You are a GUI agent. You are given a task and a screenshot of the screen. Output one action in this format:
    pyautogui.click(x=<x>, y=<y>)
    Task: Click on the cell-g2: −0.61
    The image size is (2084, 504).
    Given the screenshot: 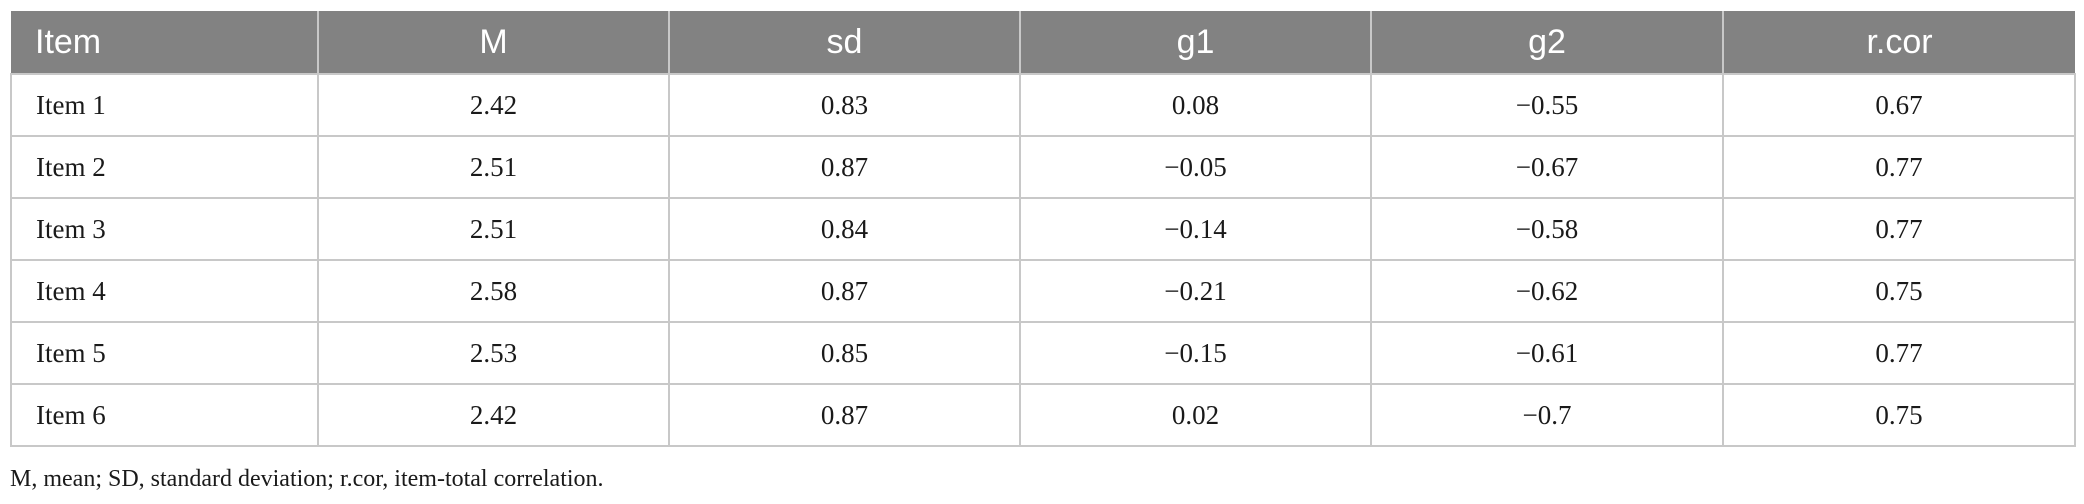 What is the action you would take?
    pyautogui.click(x=1547, y=353)
    